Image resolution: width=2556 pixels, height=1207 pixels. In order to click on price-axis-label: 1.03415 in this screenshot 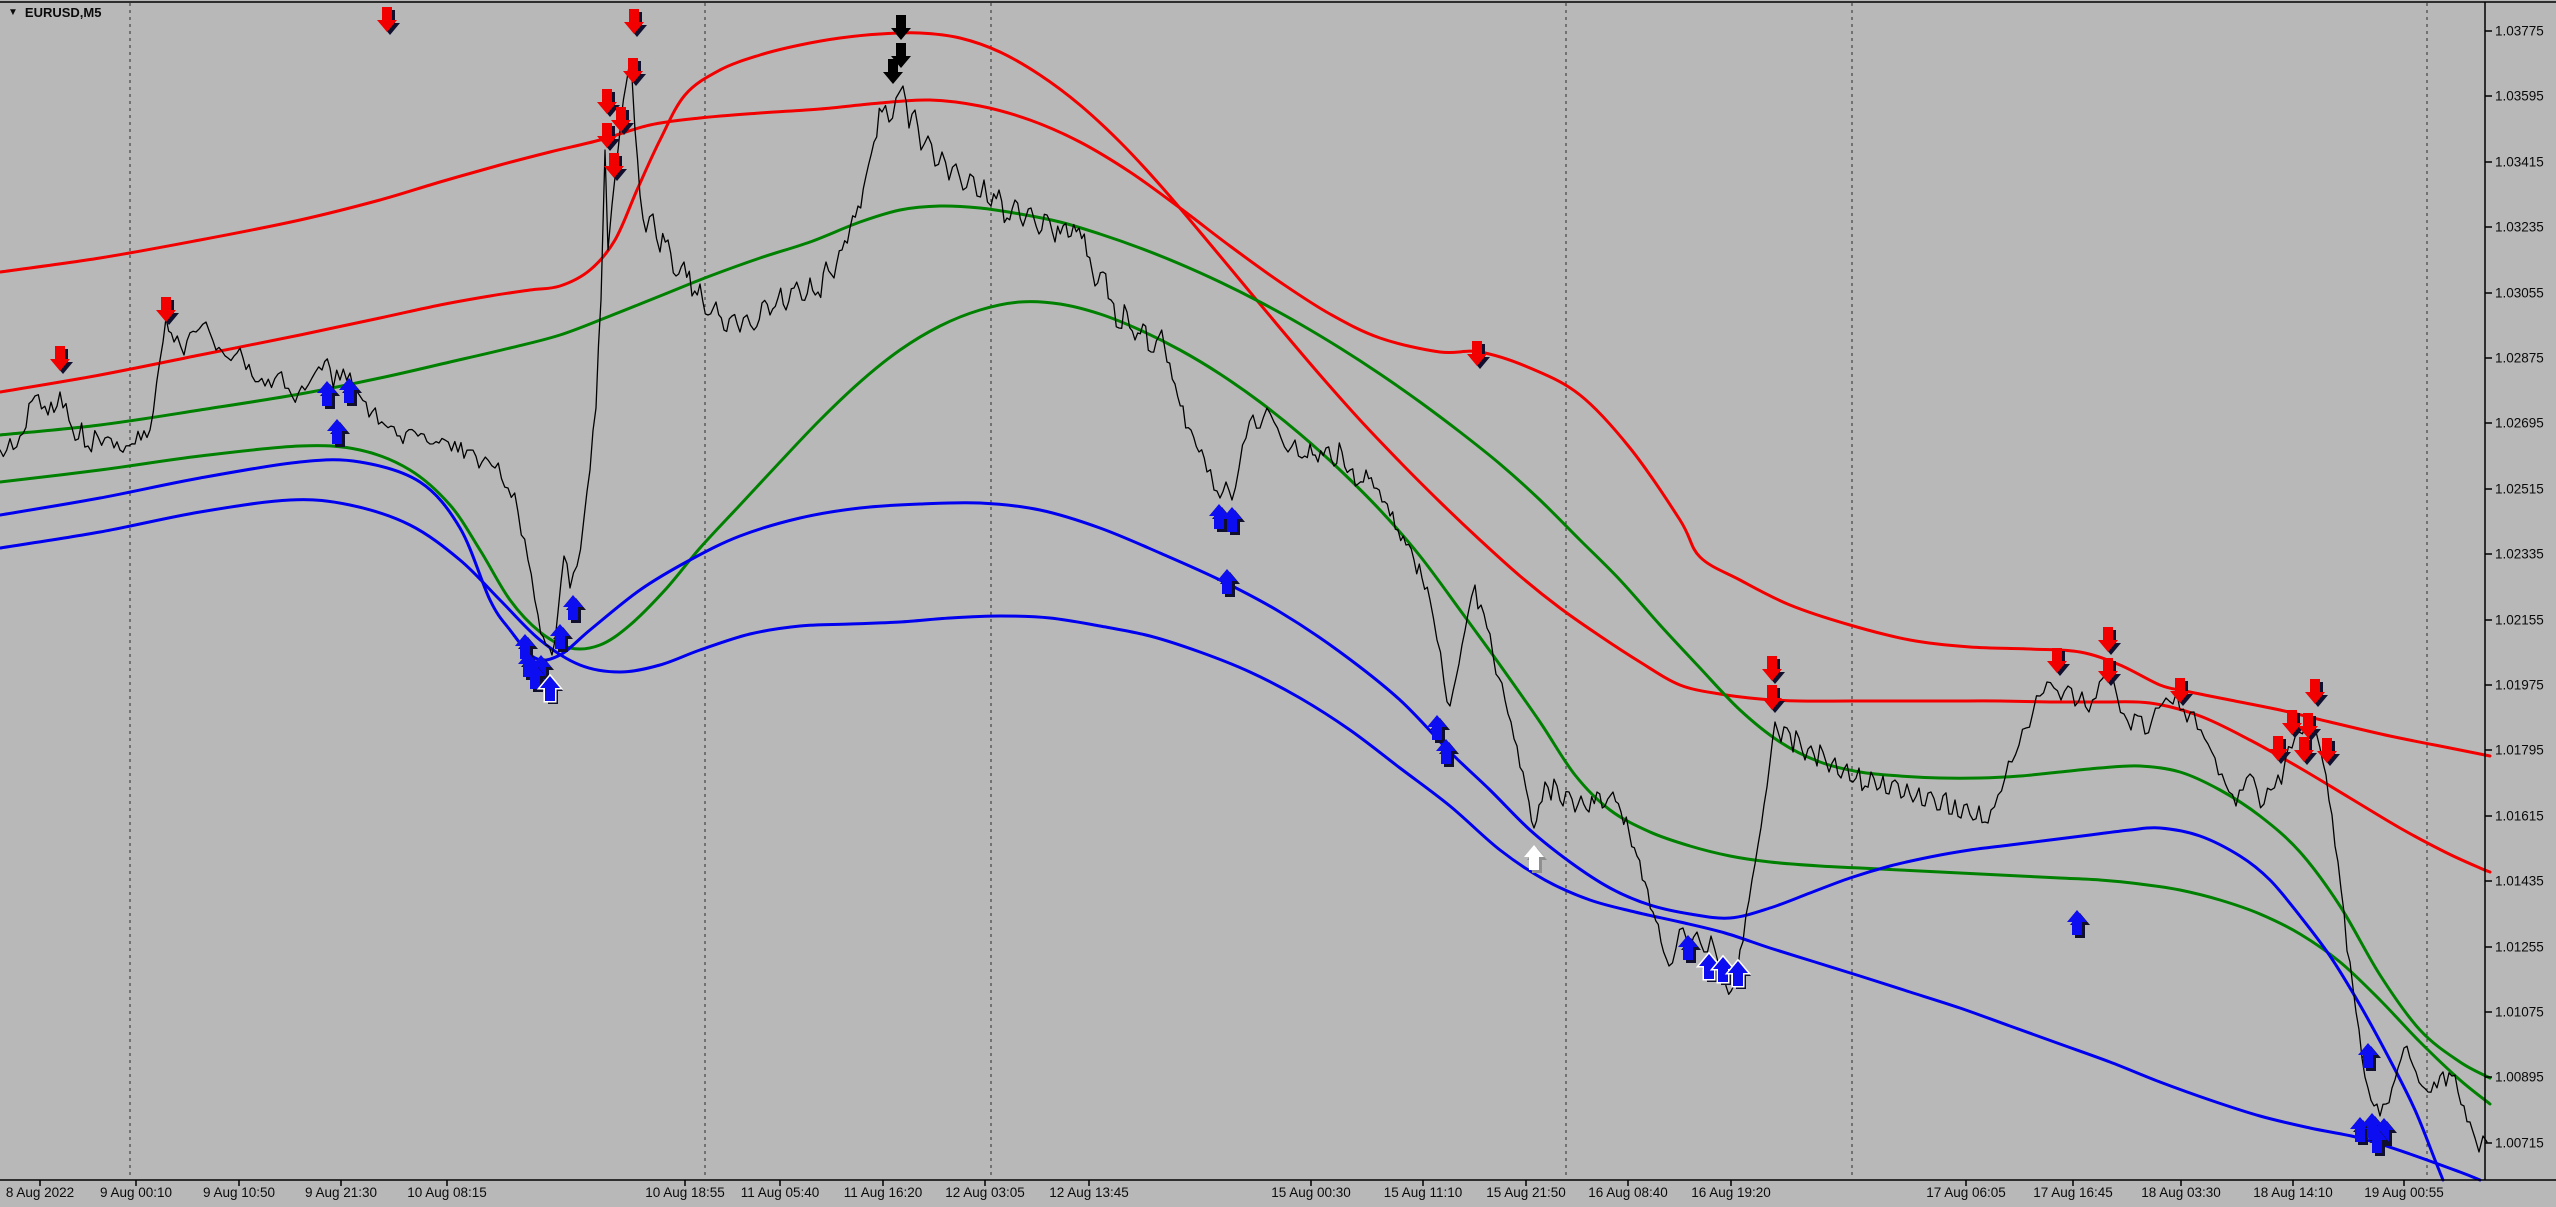, I will do `click(2519, 162)`.